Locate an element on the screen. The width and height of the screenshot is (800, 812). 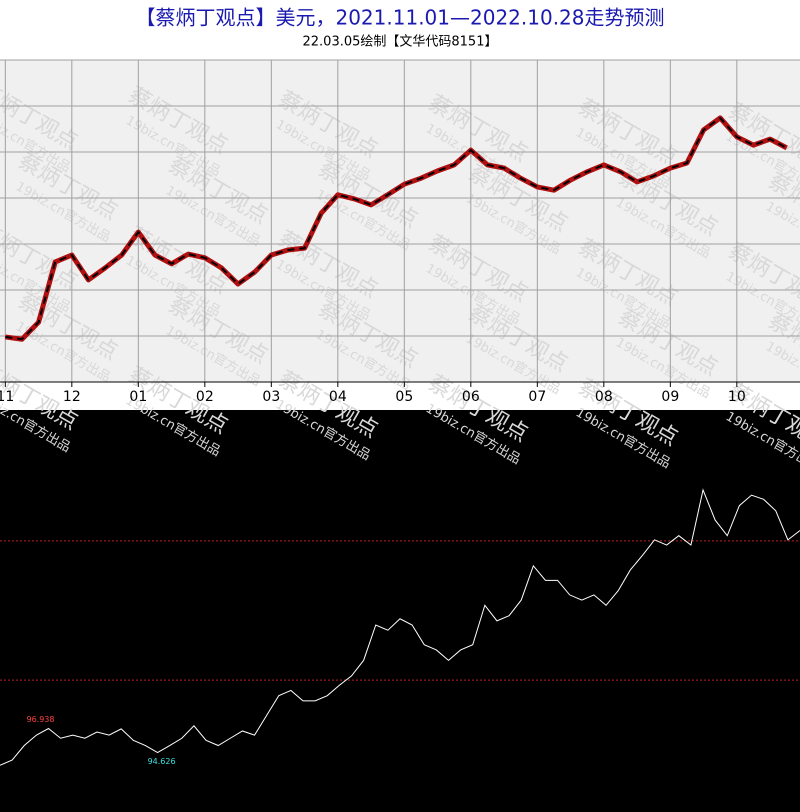
chart-title: 【蔡炳丁观点】美元，2021.11.01—2022.10.28走势预测 is located at coordinates (399, 18).